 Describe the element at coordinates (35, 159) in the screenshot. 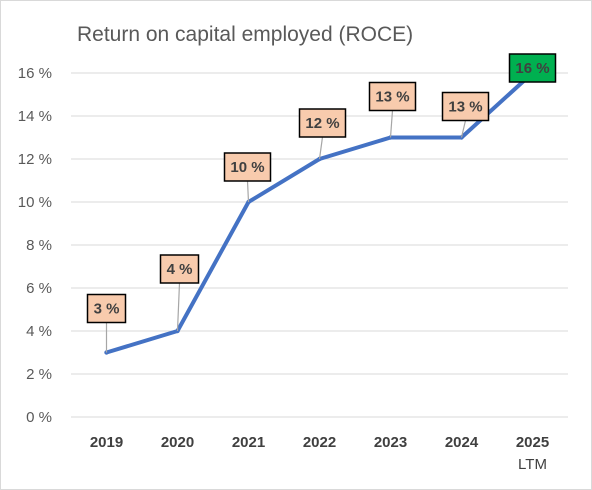

I see `y-tick-label: 12 %` at that location.